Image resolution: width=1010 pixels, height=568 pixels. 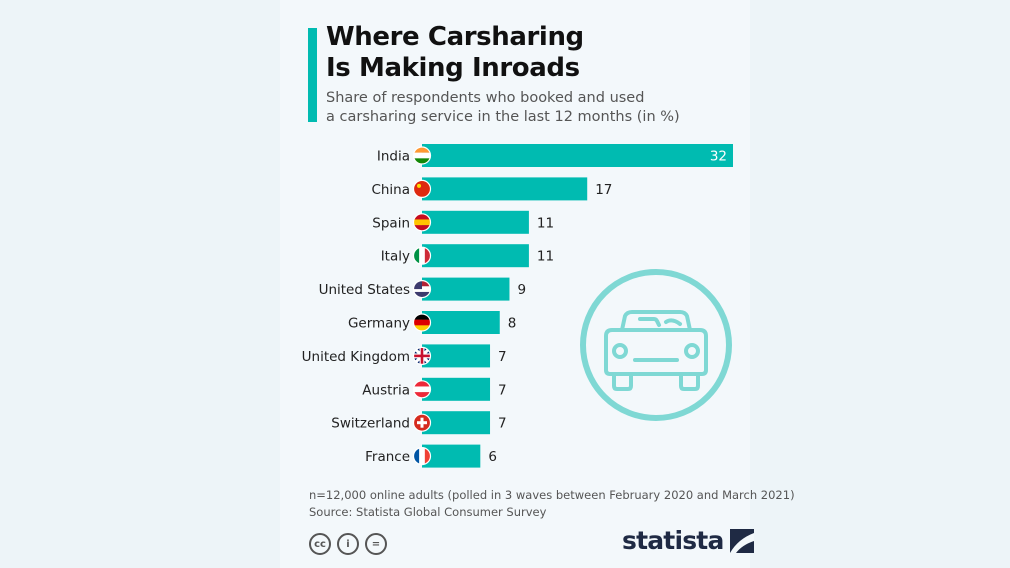 I want to click on car-circle-icon, so click(x=656, y=345).